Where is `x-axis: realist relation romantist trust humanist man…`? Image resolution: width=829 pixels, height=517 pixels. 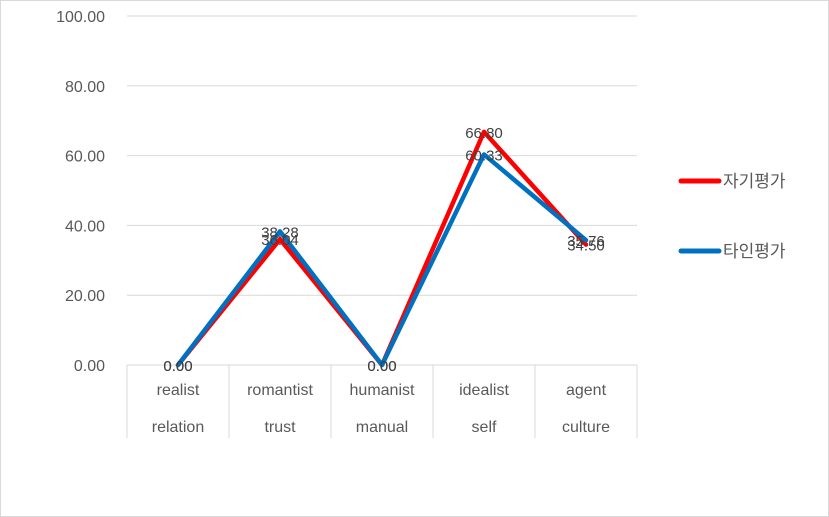
x-axis: realist relation romantist trust humanist man… is located at coordinates (382, 401).